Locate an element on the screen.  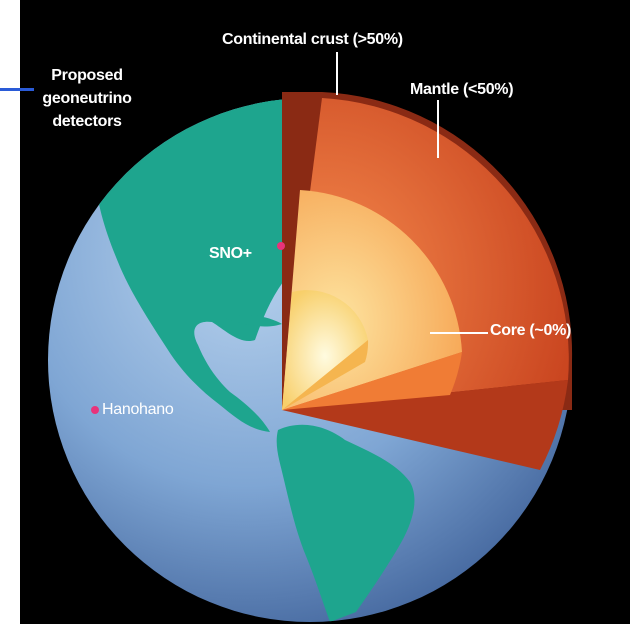
sno-marker is located at coordinates (281, 246).